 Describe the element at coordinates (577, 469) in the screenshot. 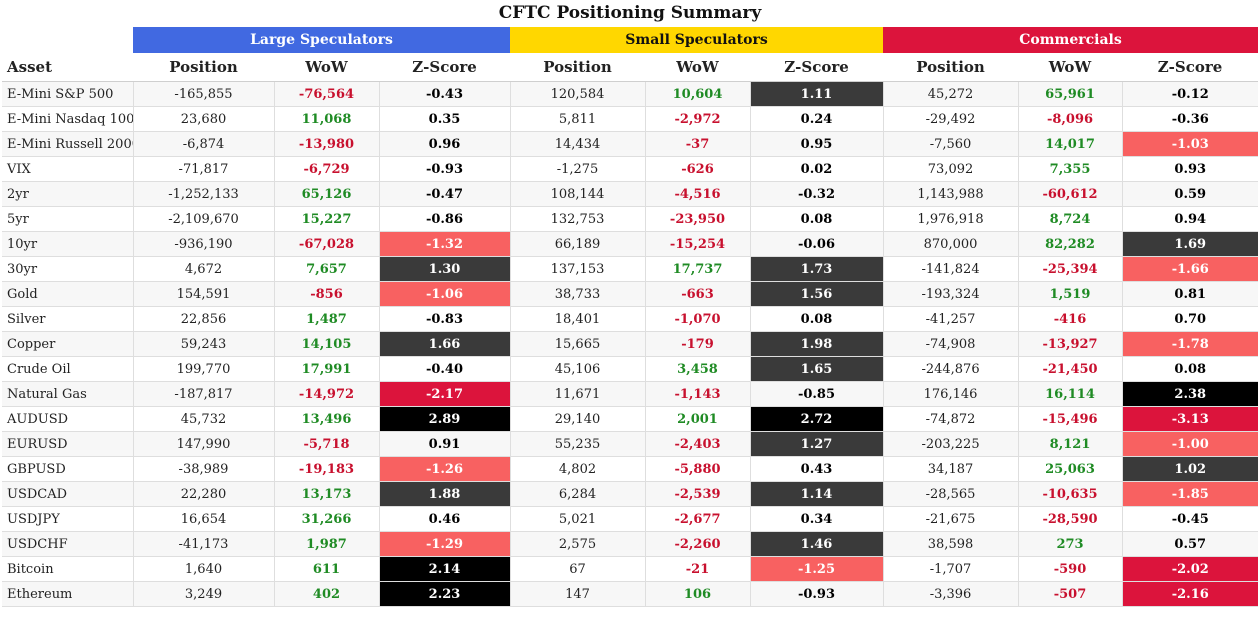

I see `small-position-cell: 4,802` at that location.